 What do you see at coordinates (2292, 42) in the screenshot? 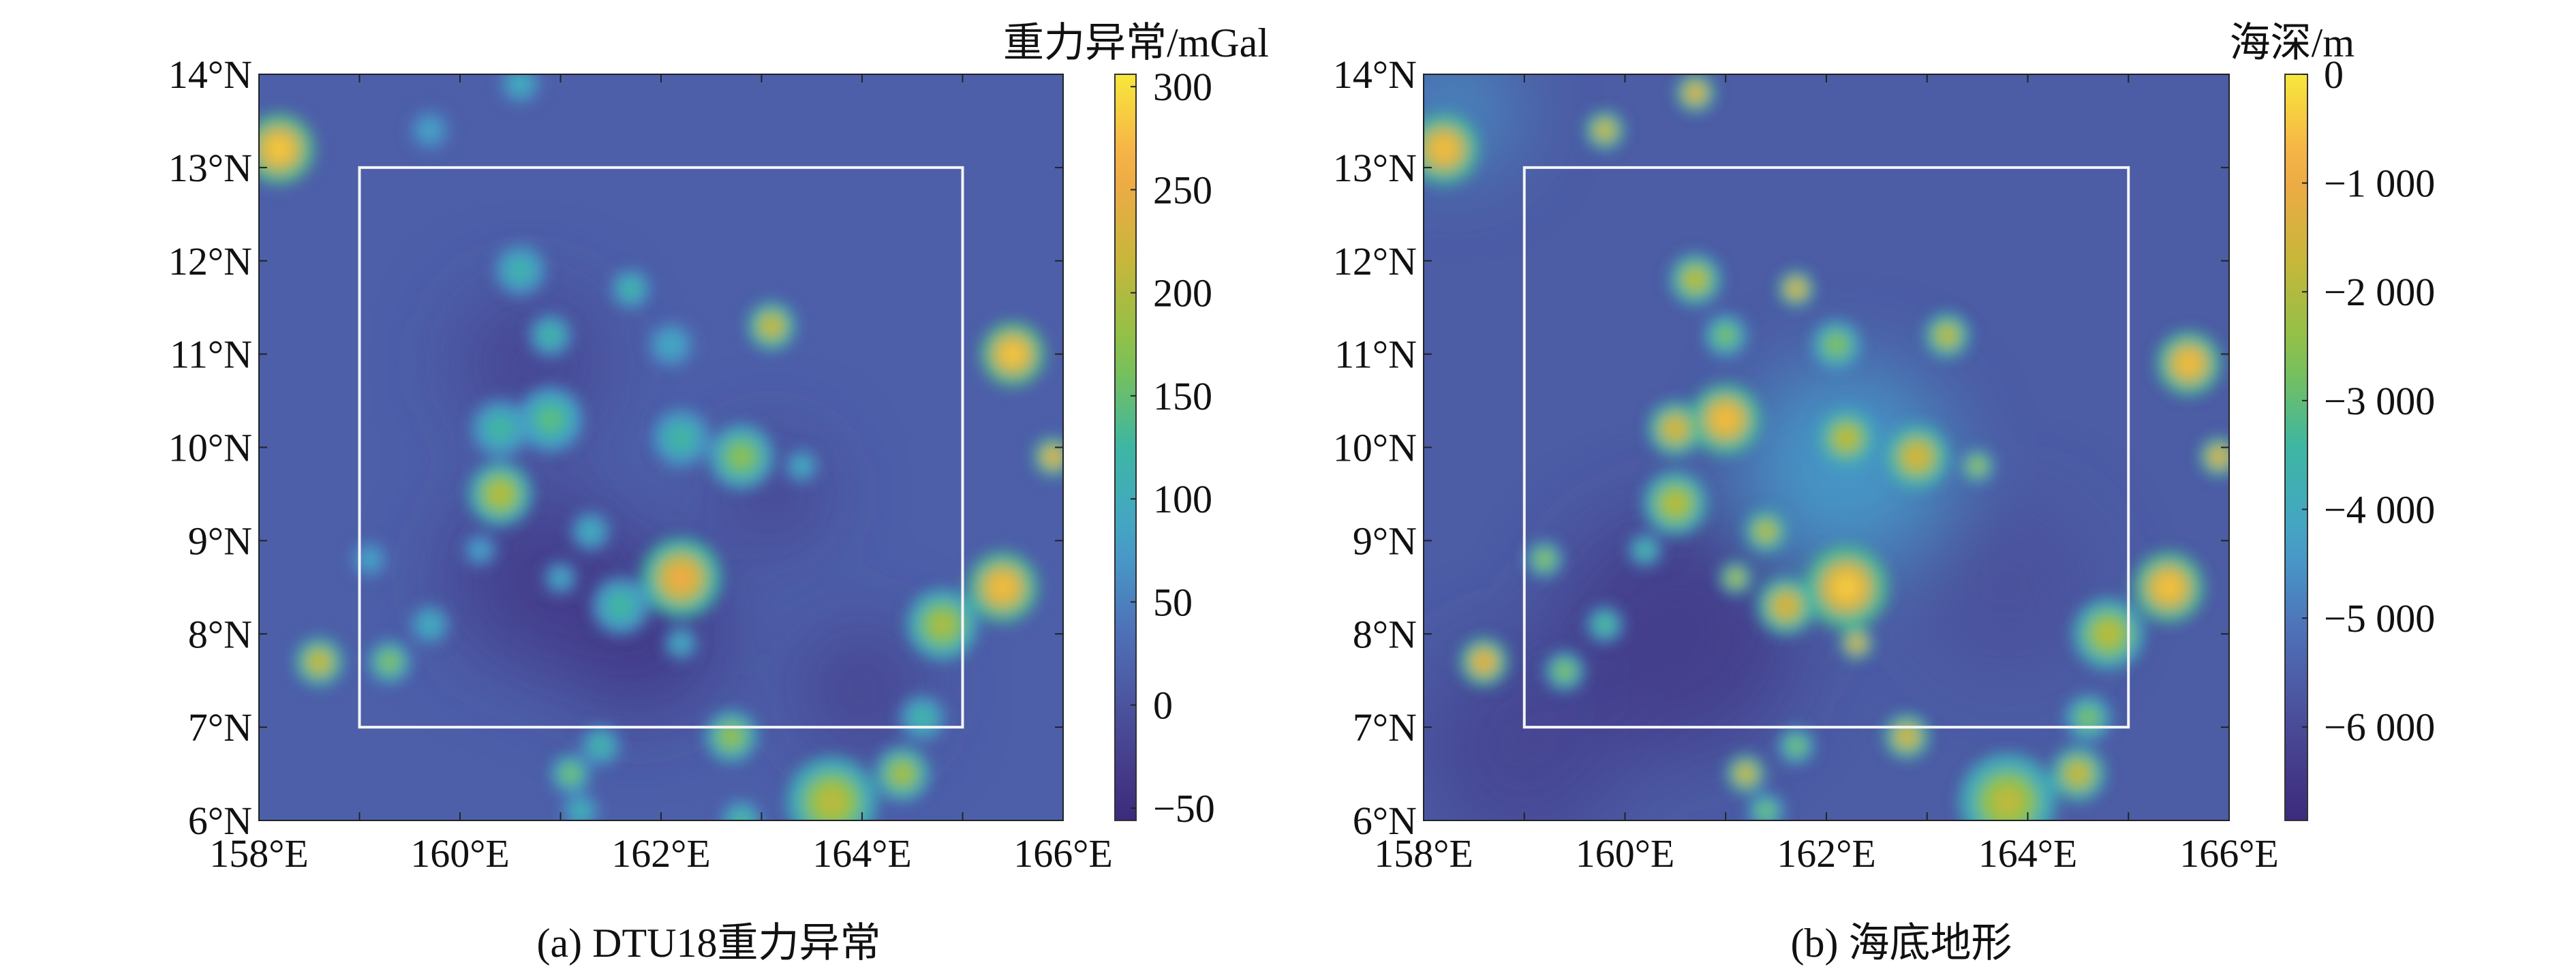
I see `colorbar-title-b: 海深/m` at bounding box center [2292, 42].